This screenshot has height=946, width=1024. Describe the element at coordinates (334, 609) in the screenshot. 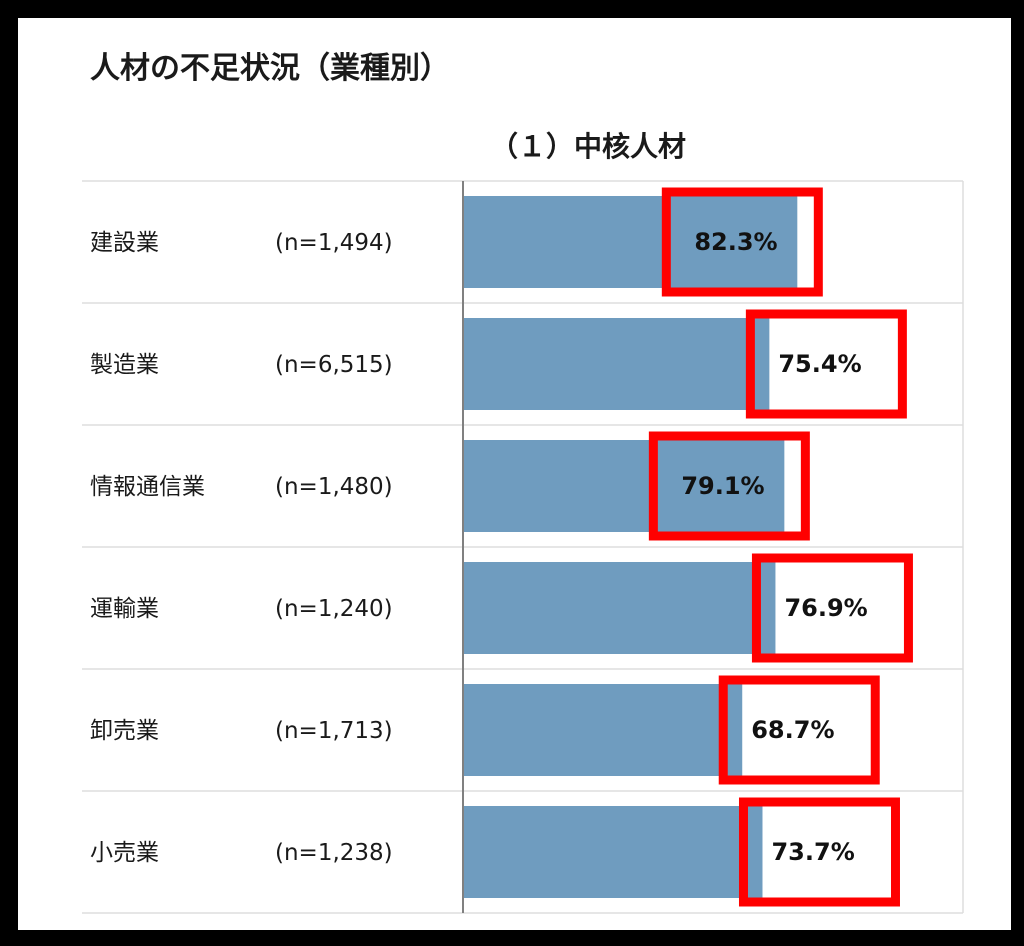

I see `sample-size-label: (n=1,240)` at that location.